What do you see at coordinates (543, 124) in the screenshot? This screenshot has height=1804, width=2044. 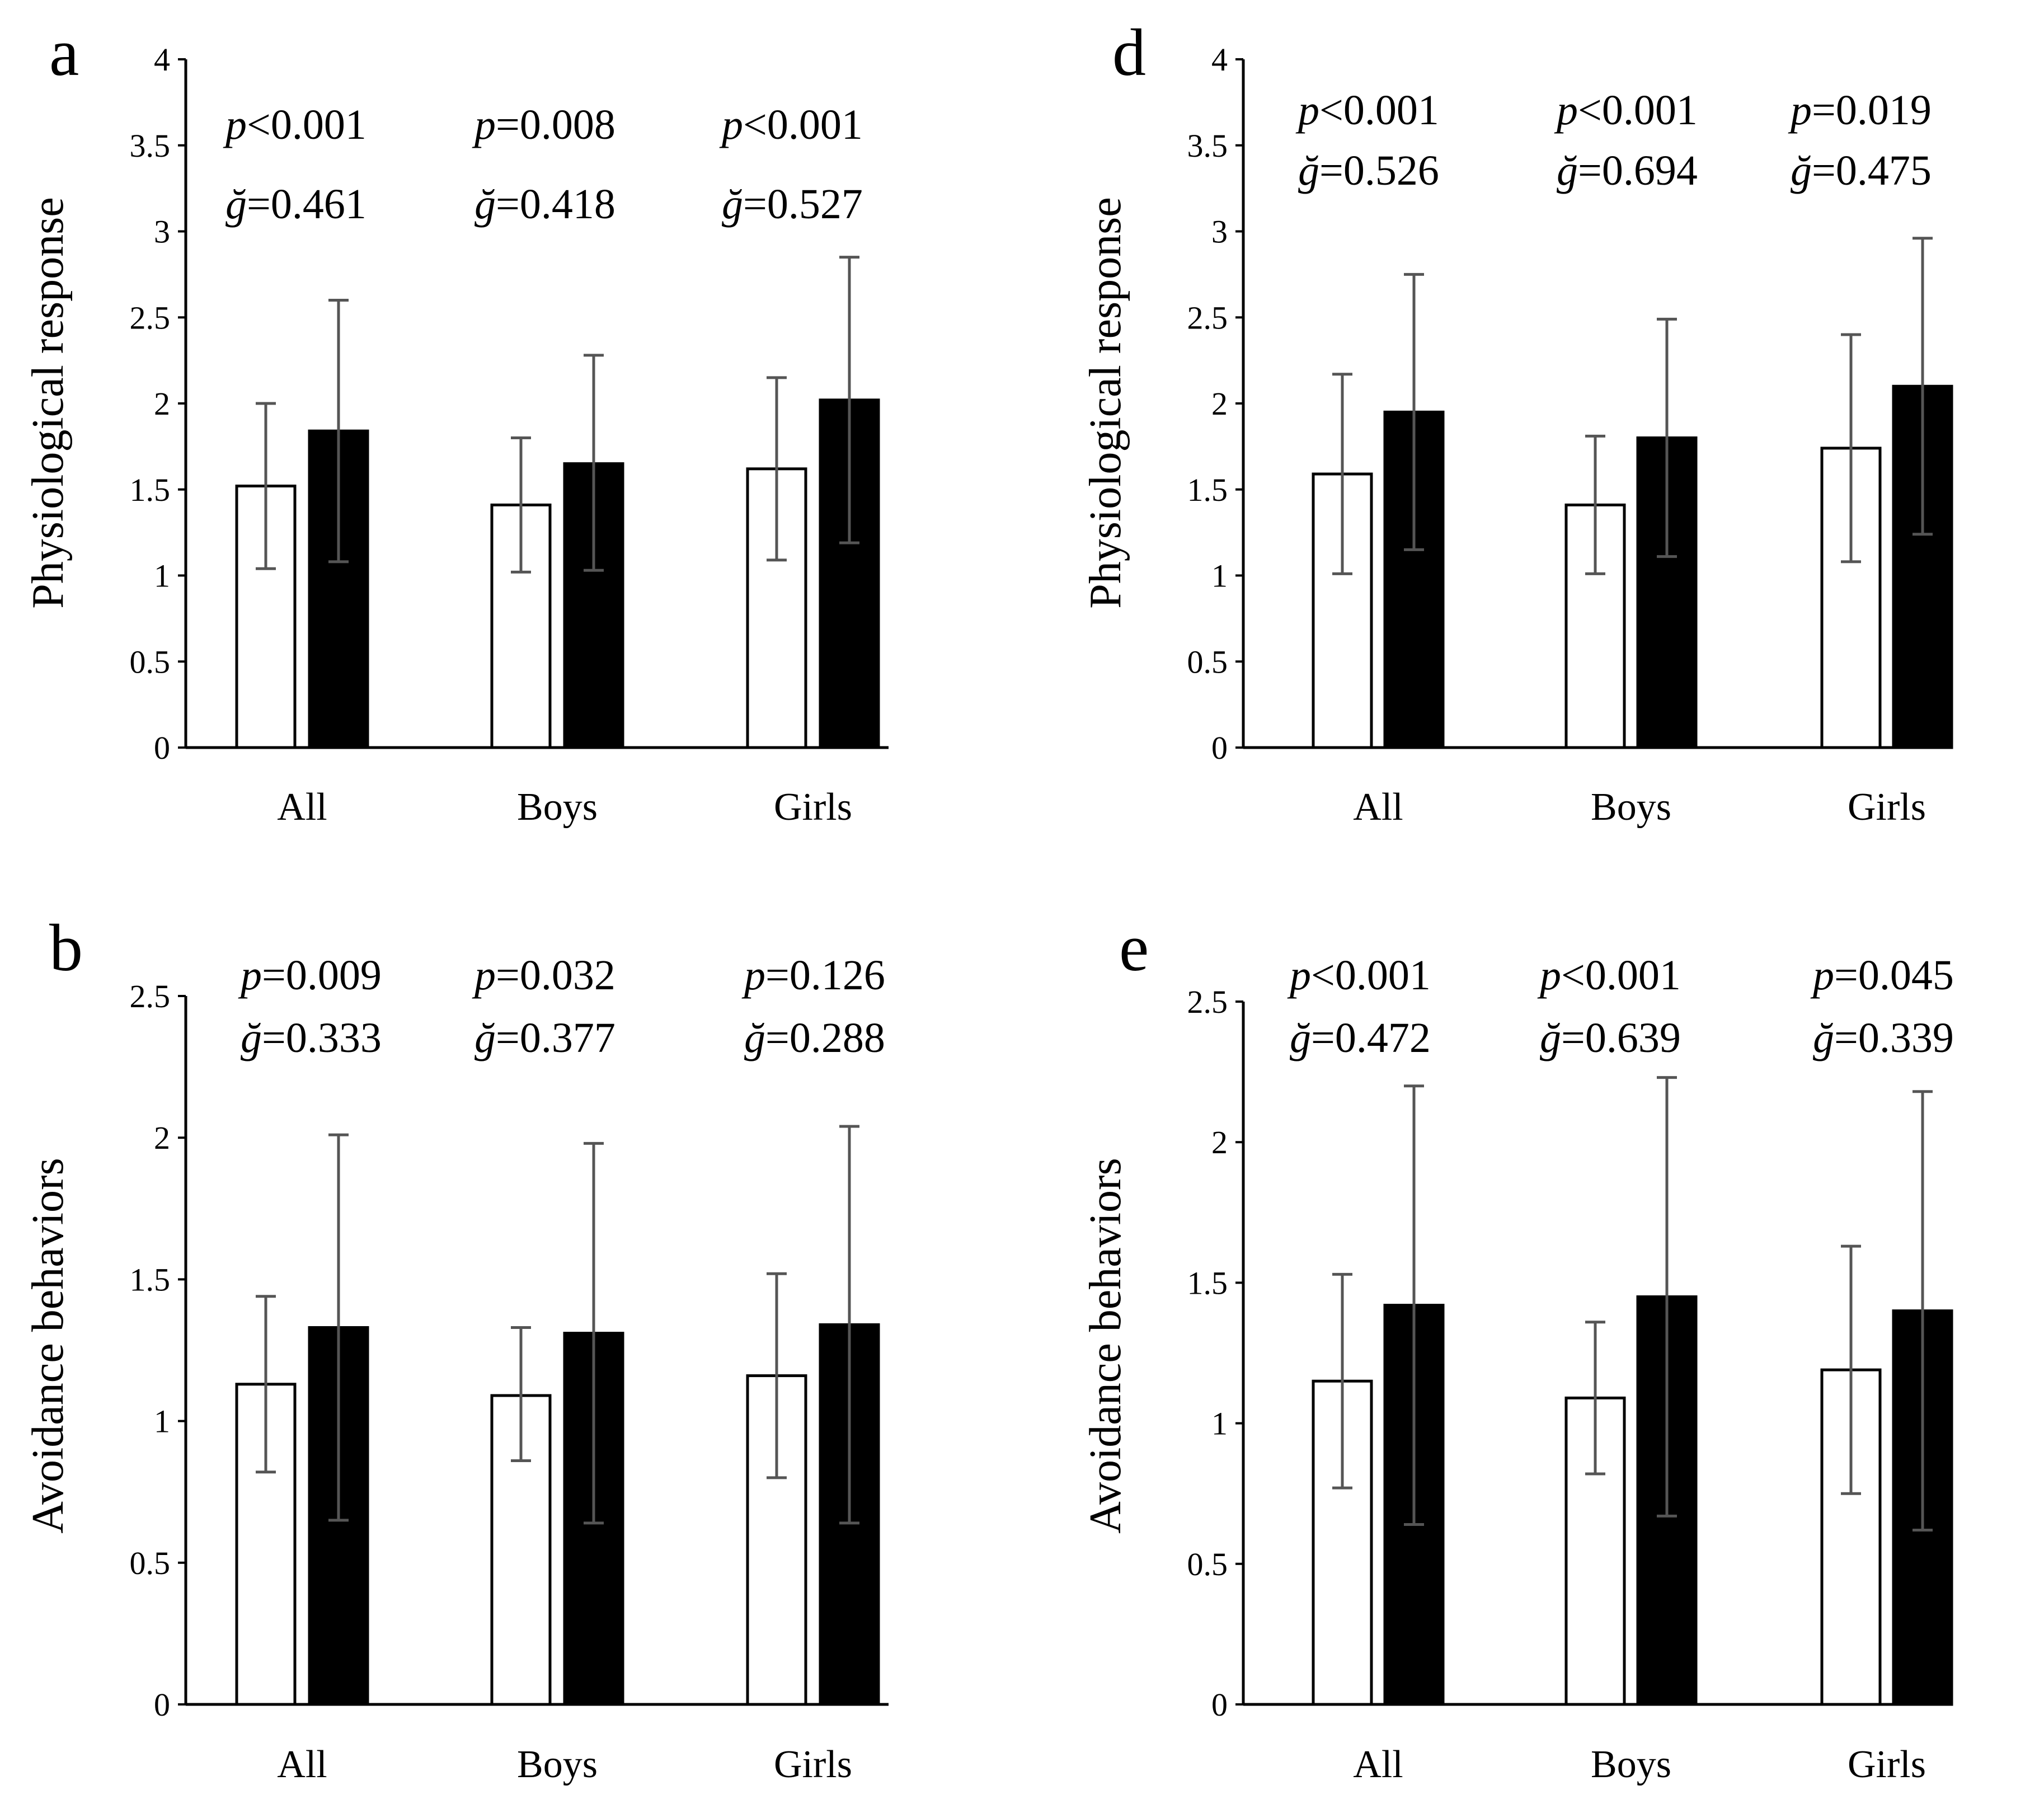 I see `p-value-label: p=0.008` at bounding box center [543, 124].